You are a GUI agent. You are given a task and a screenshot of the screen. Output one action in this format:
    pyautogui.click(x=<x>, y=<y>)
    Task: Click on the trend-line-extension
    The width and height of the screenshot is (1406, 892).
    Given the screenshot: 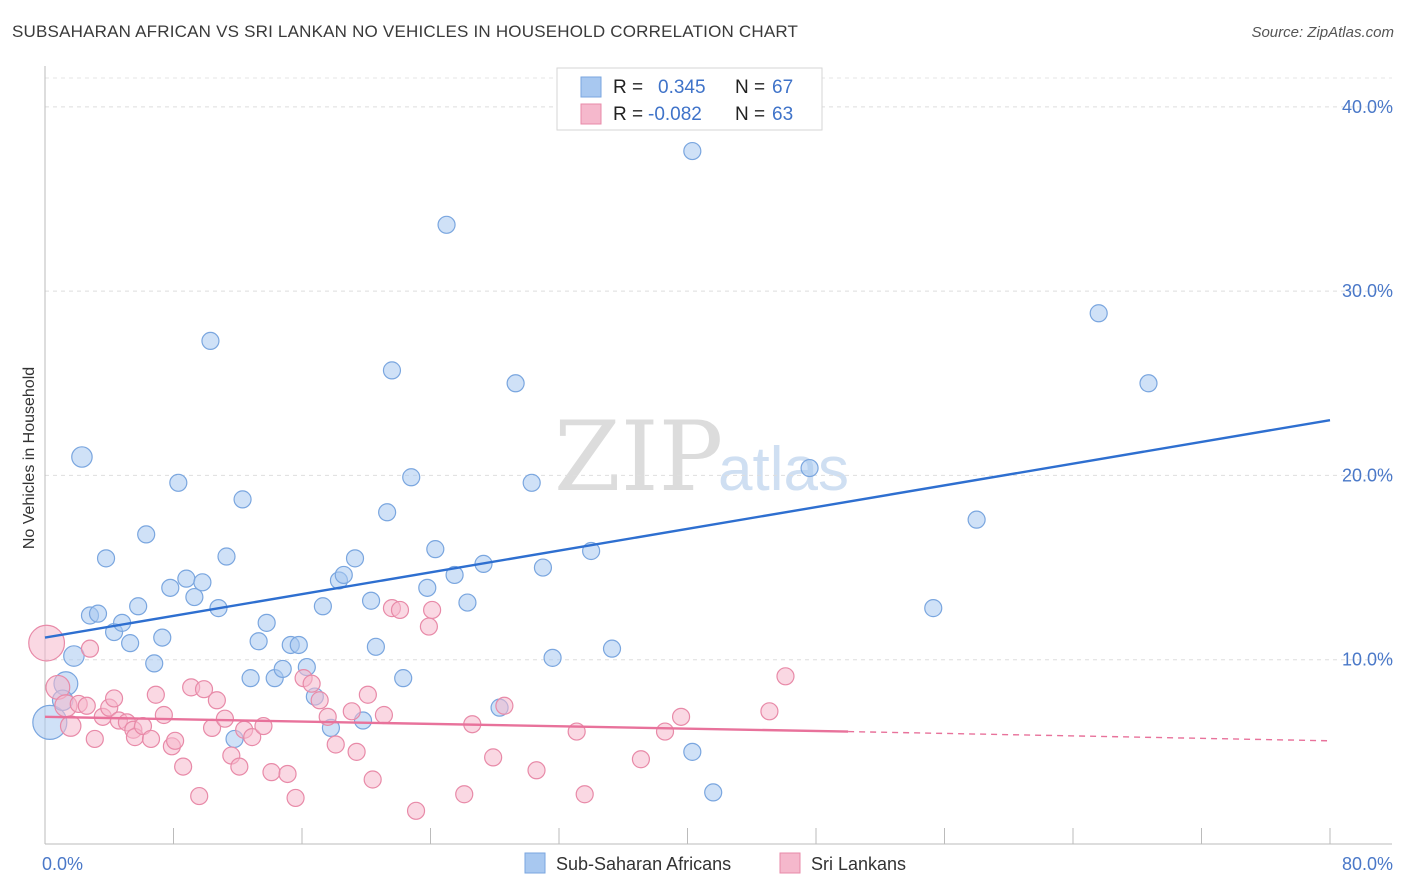 What is the action you would take?
    pyautogui.click(x=1089, y=736)
    